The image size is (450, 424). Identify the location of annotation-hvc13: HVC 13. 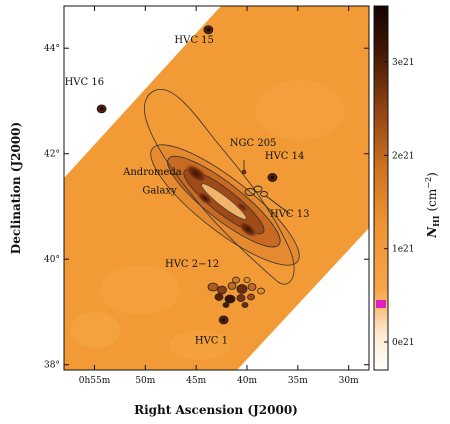
(290, 214).